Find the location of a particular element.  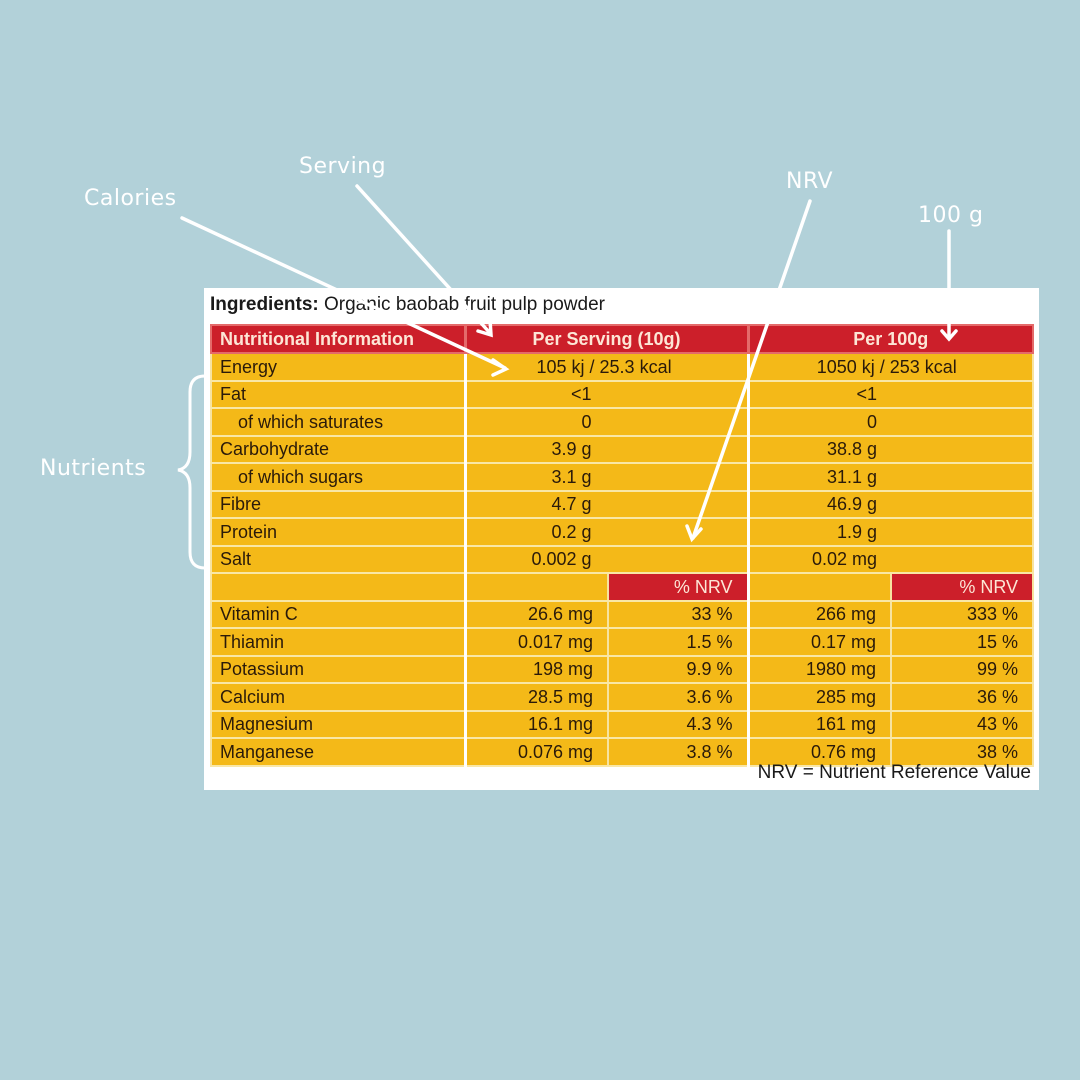

table-row: Carbohydrate 3.9 g 38.8 g is located at coordinates (622, 449).